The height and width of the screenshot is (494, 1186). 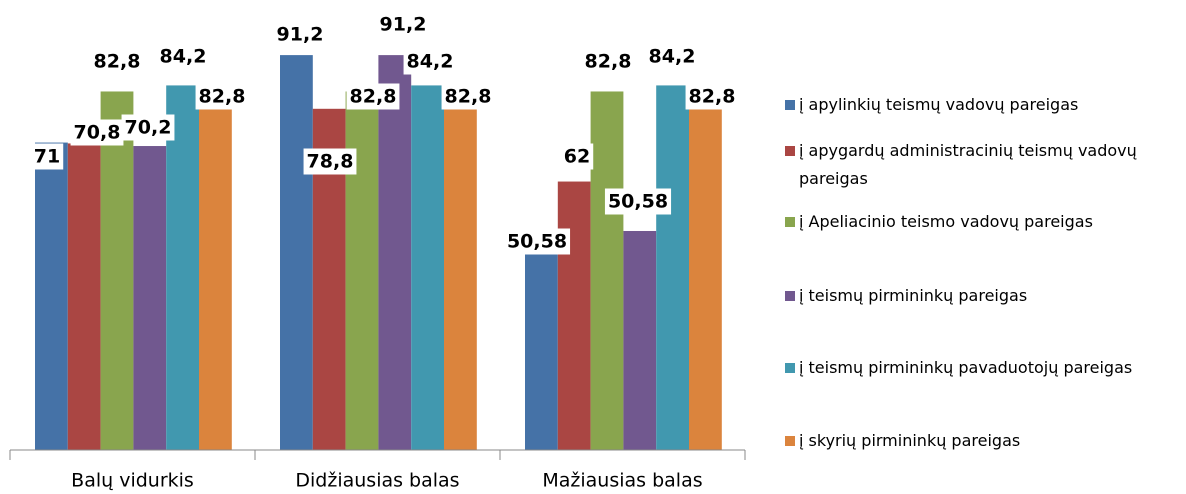 I want to click on legend-label: į Apeliacinio teismo vadovų pareigas, so click(x=946, y=221).